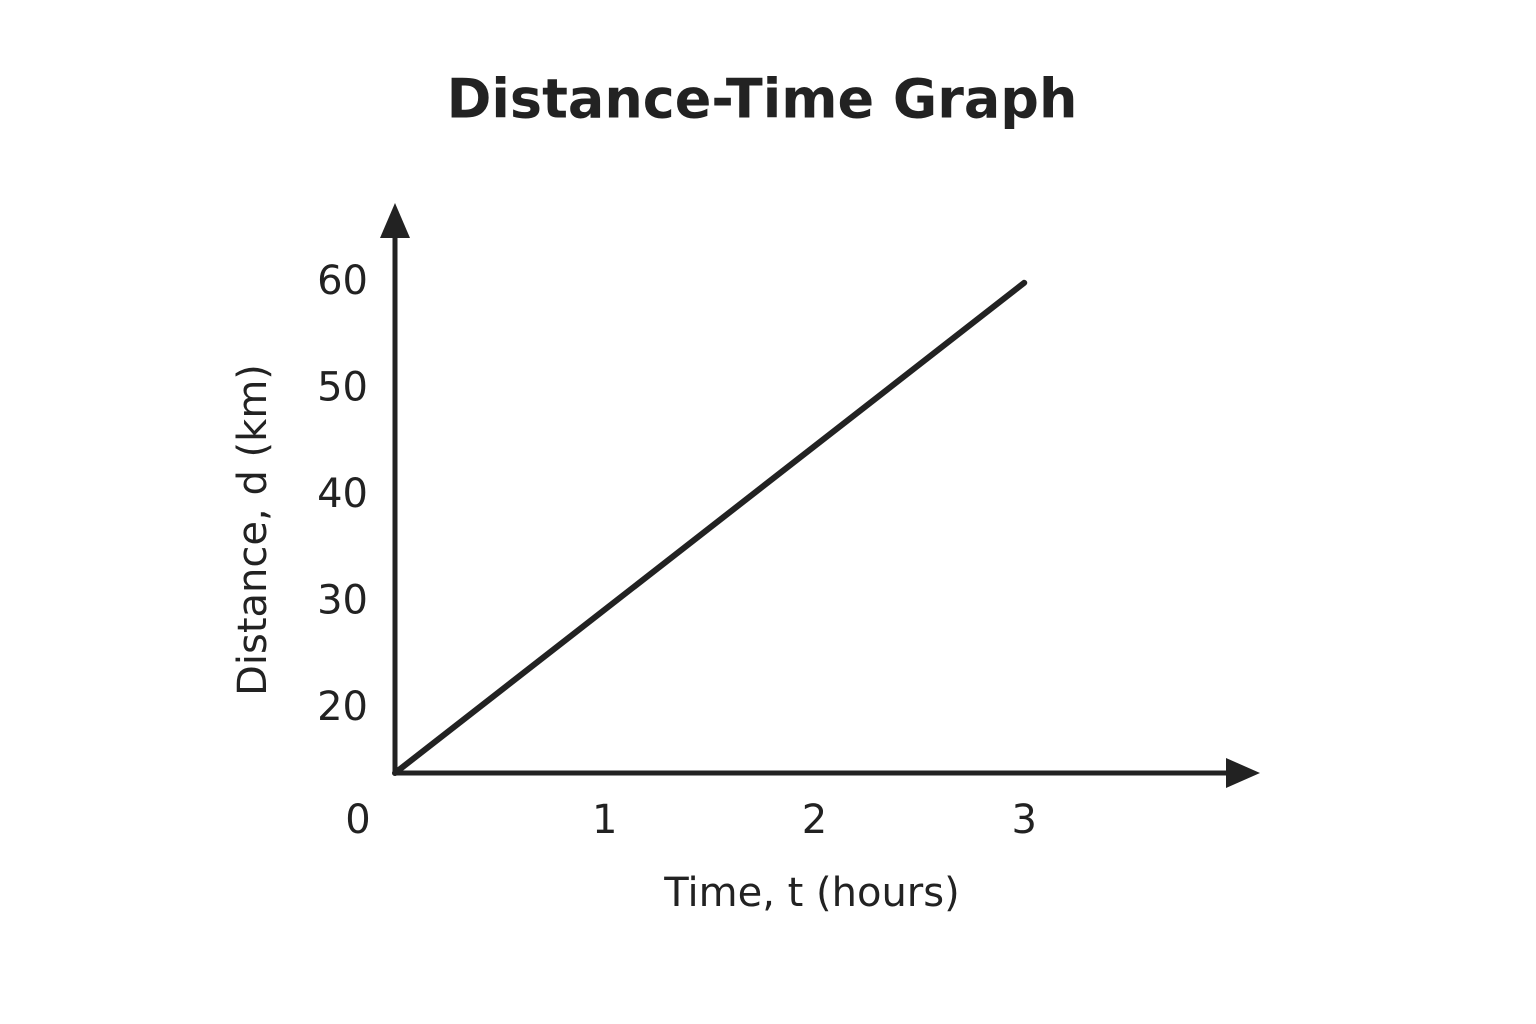 This screenshot has width=1536, height=1024. Describe the element at coordinates (1243, 773) in the screenshot. I see `x-axis-arrow` at that location.